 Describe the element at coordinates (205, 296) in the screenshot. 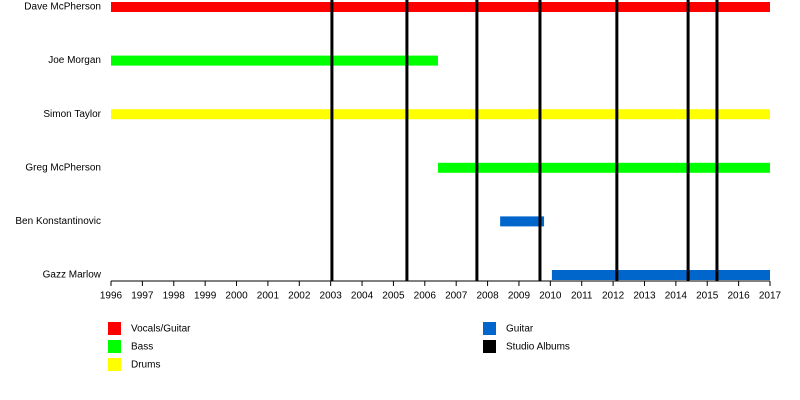

I see `x-tick-label: 1999` at that location.